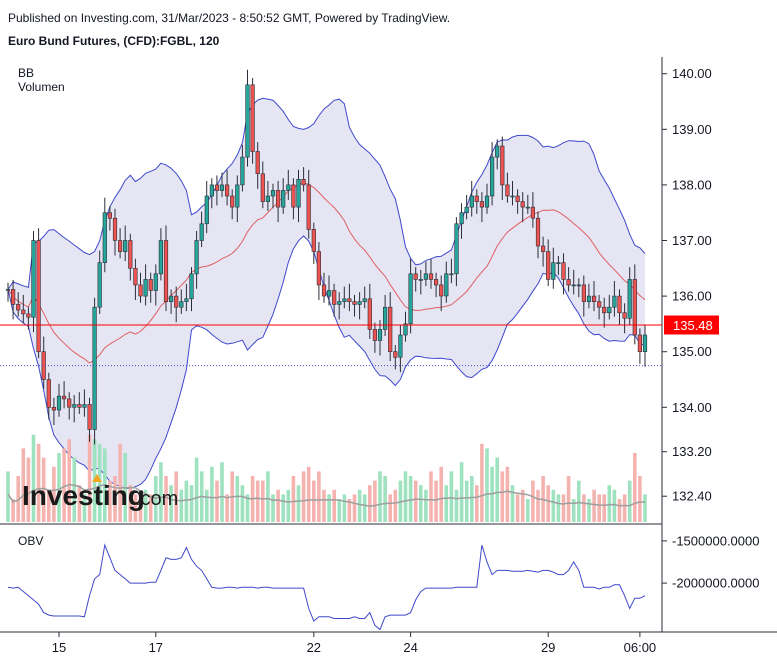 Image resolution: width=777 pixels, height=667 pixels. I want to click on price-tick-label: 136.00, so click(692, 296).